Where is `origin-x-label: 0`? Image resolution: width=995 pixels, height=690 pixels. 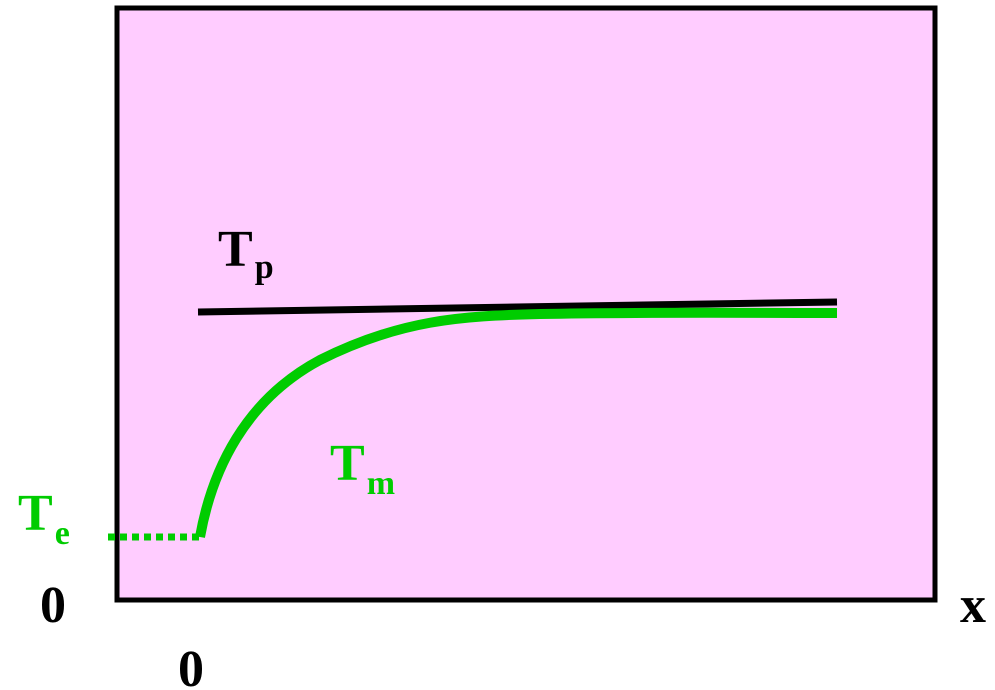
origin-x-label: 0 is located at coordinates (191, 665).